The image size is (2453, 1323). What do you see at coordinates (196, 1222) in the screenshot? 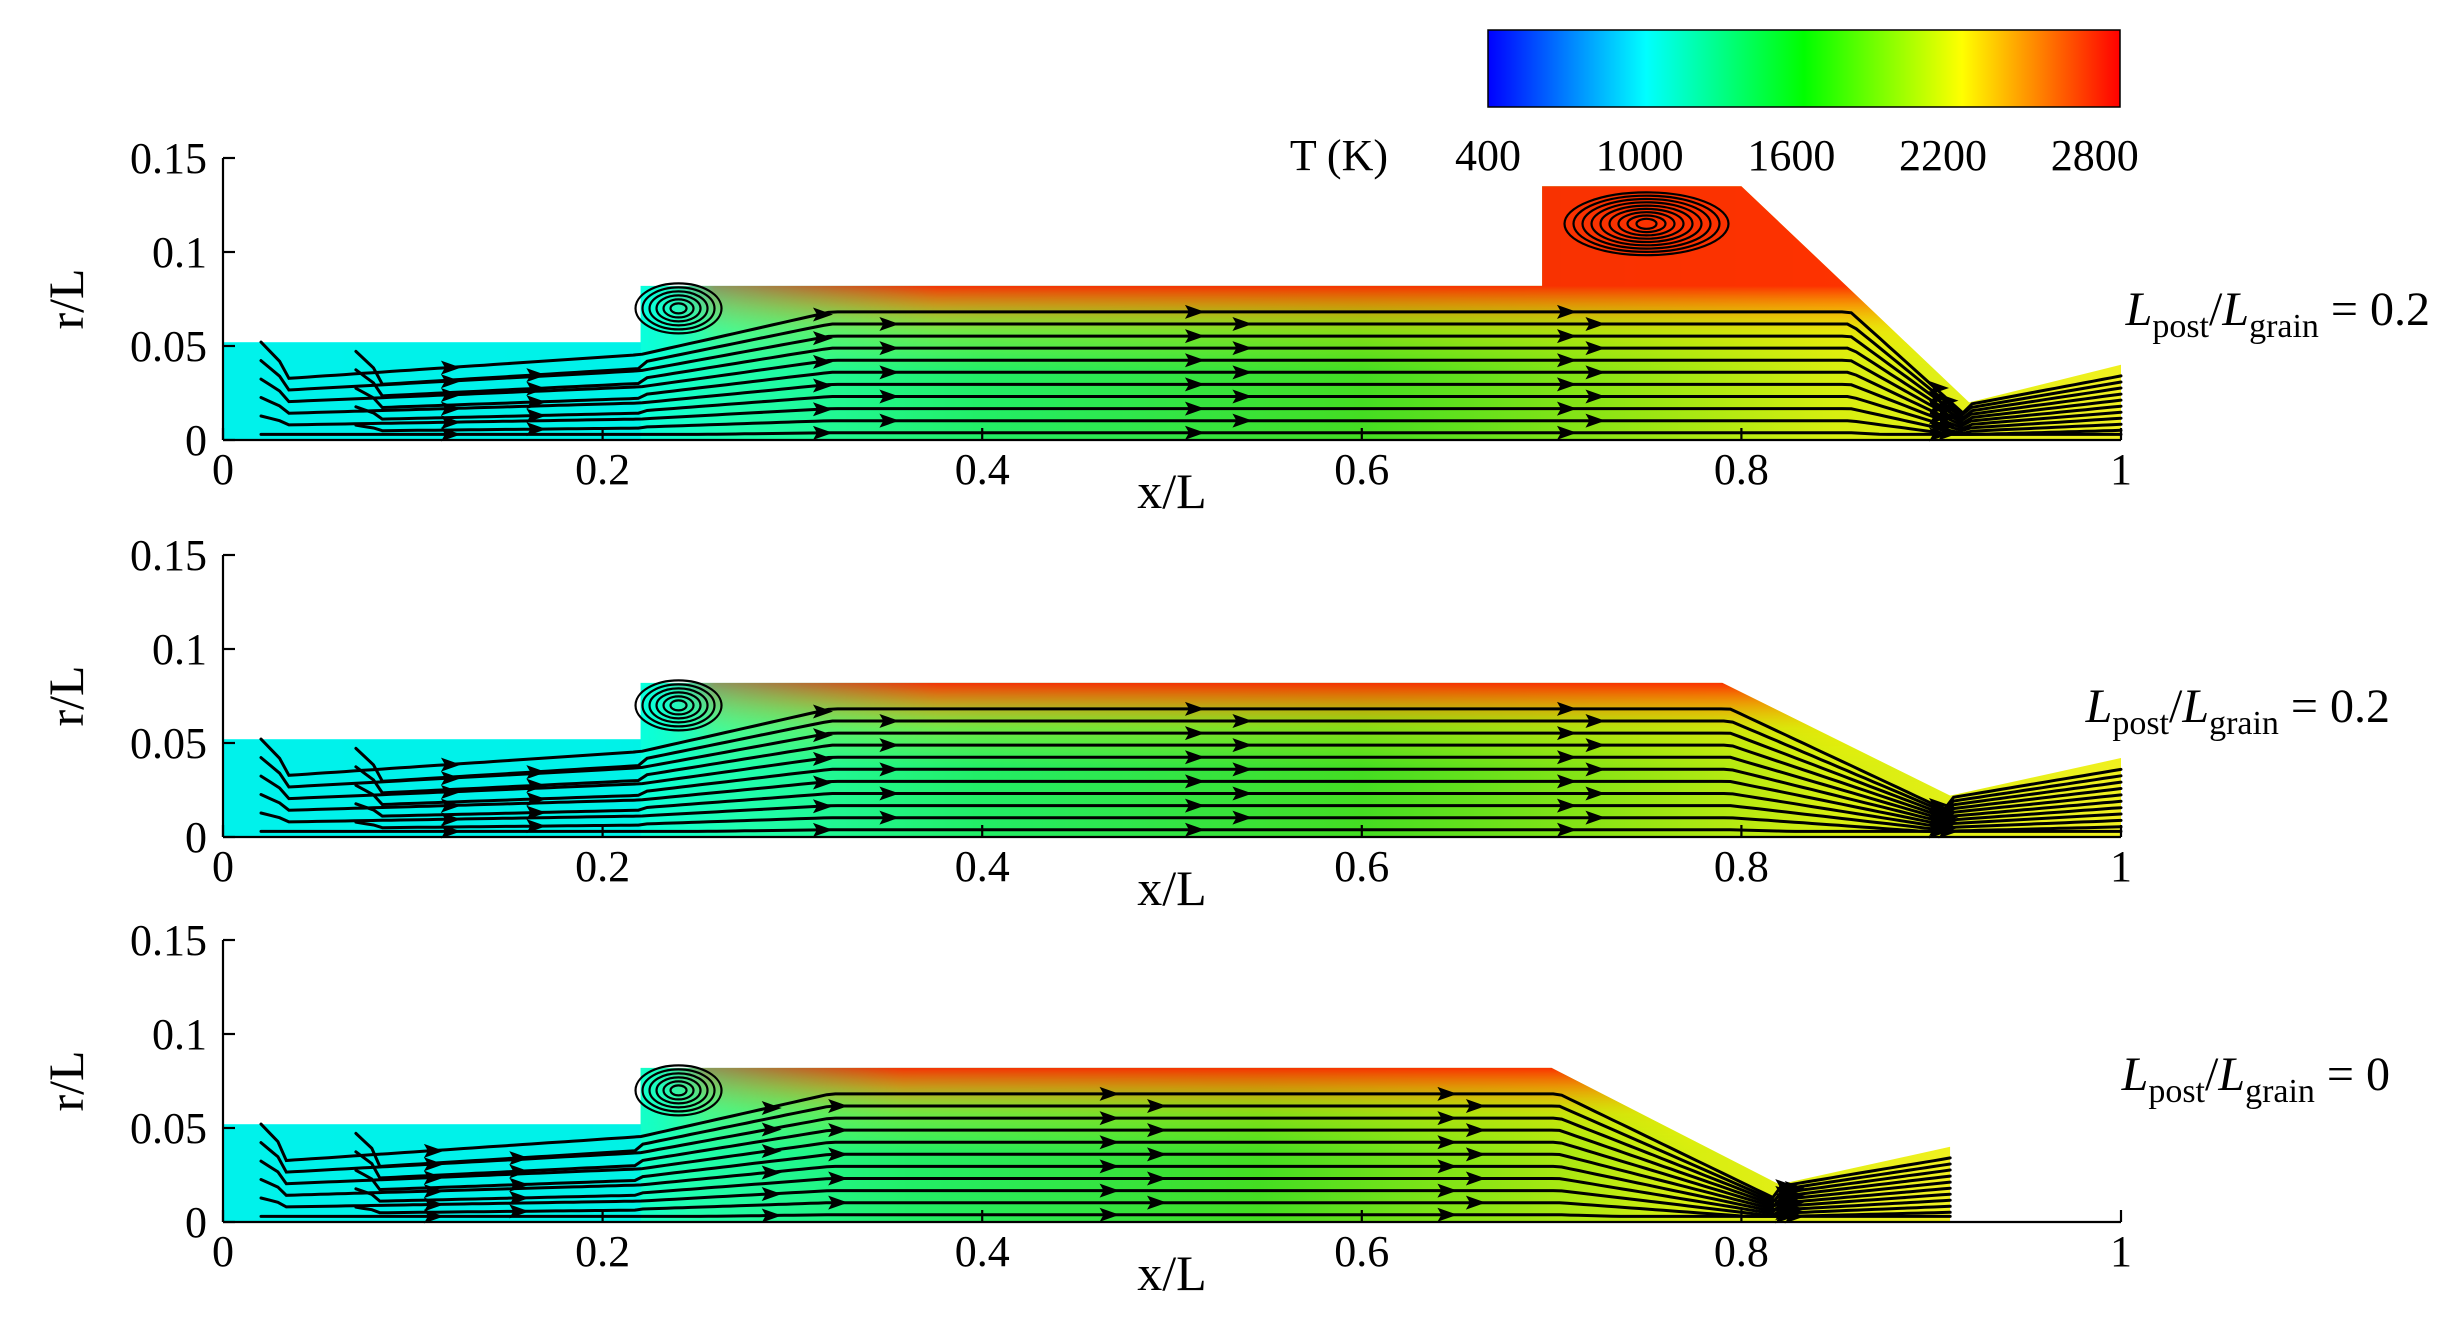
I see `y-tick-label: 0` at bounding box center [196, 1222].